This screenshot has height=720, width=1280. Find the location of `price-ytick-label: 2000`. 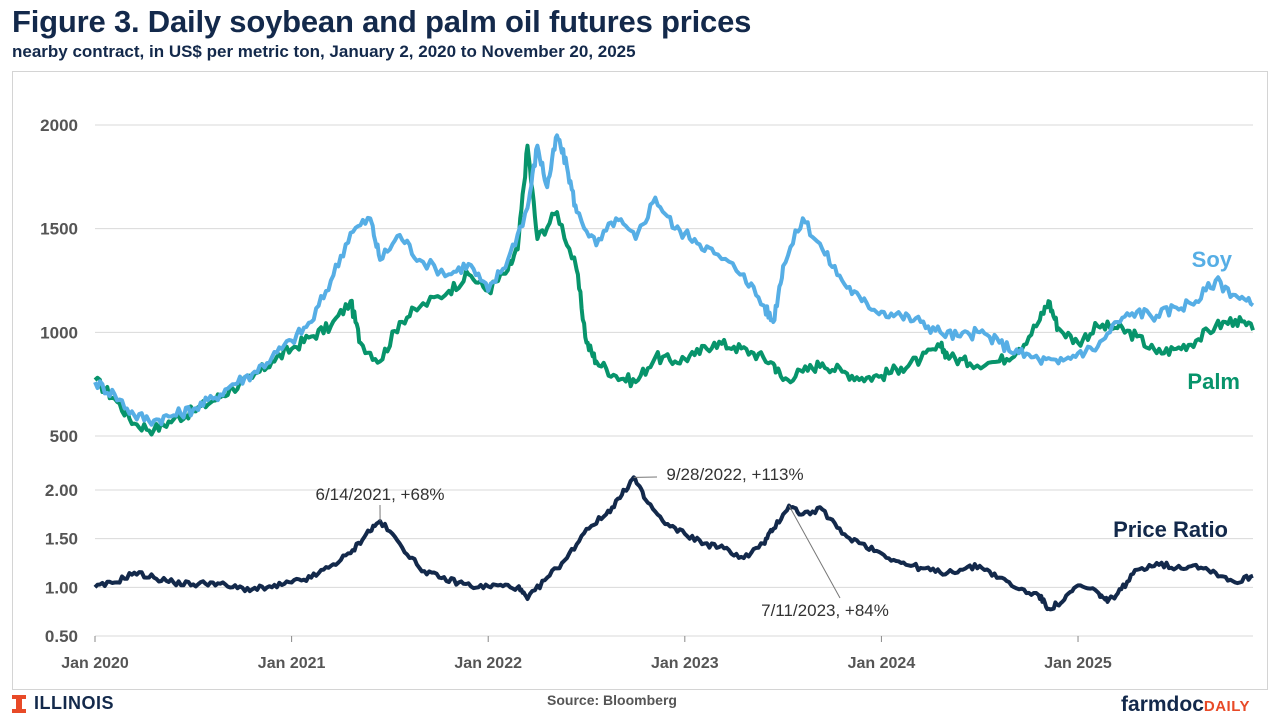

price-ytick-label: 2000 is located at coordinates (59, 125).